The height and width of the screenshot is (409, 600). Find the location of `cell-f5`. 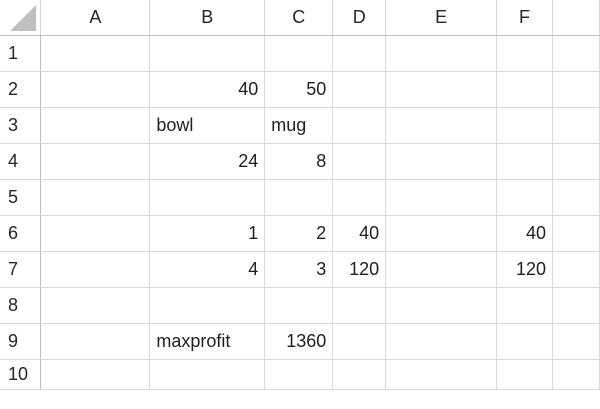

cell-f5 is located at coordinates (525, 197).